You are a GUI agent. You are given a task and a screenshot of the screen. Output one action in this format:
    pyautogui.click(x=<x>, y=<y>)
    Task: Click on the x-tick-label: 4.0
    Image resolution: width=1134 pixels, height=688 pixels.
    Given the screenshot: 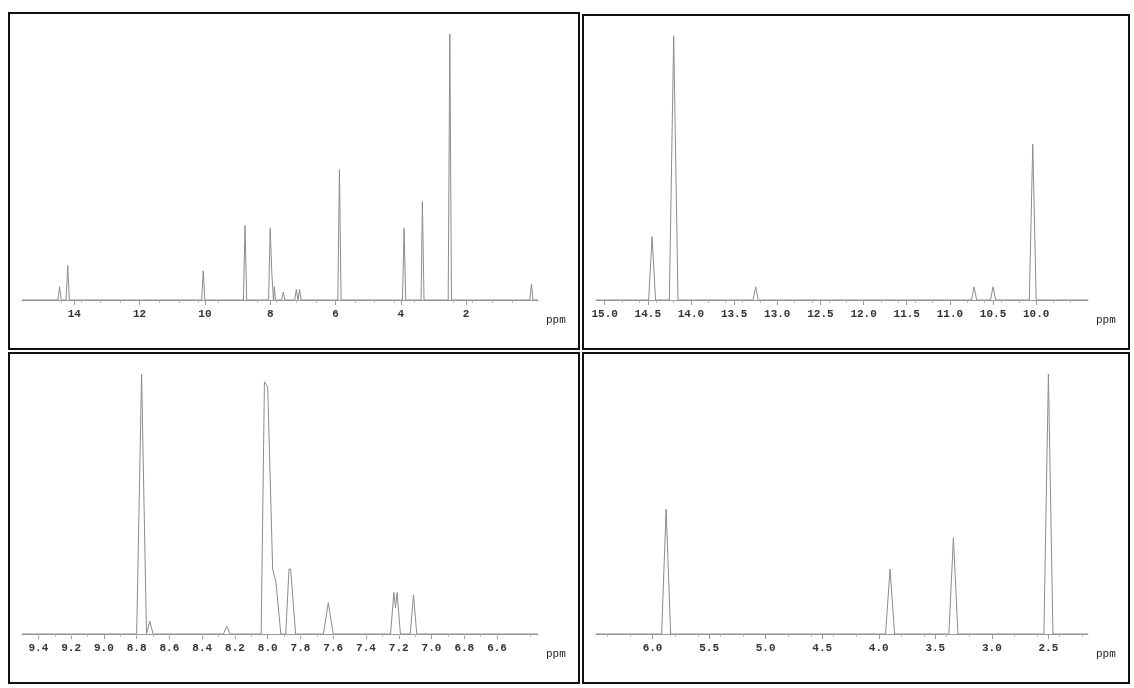 What is the action you would take?
    pyautogui.click(x=878, y=647)
    